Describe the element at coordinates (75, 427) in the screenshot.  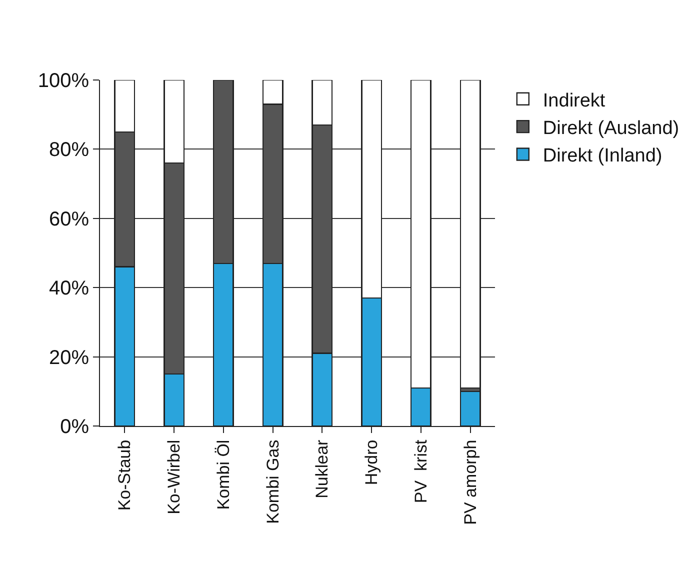
I see `y-tick-label: 0%` at that location.